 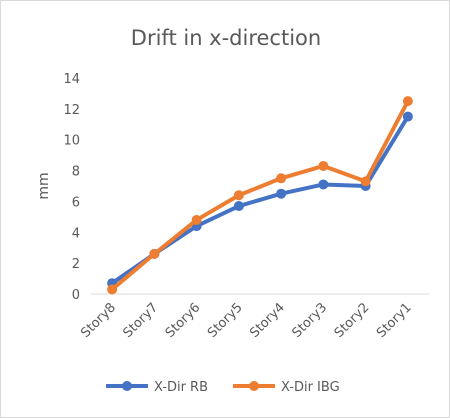 What do you see at coordinates (310, 387) in the screenshot?
I see `legend-label: X-Dir IBG` at bounding box center [310, 387].